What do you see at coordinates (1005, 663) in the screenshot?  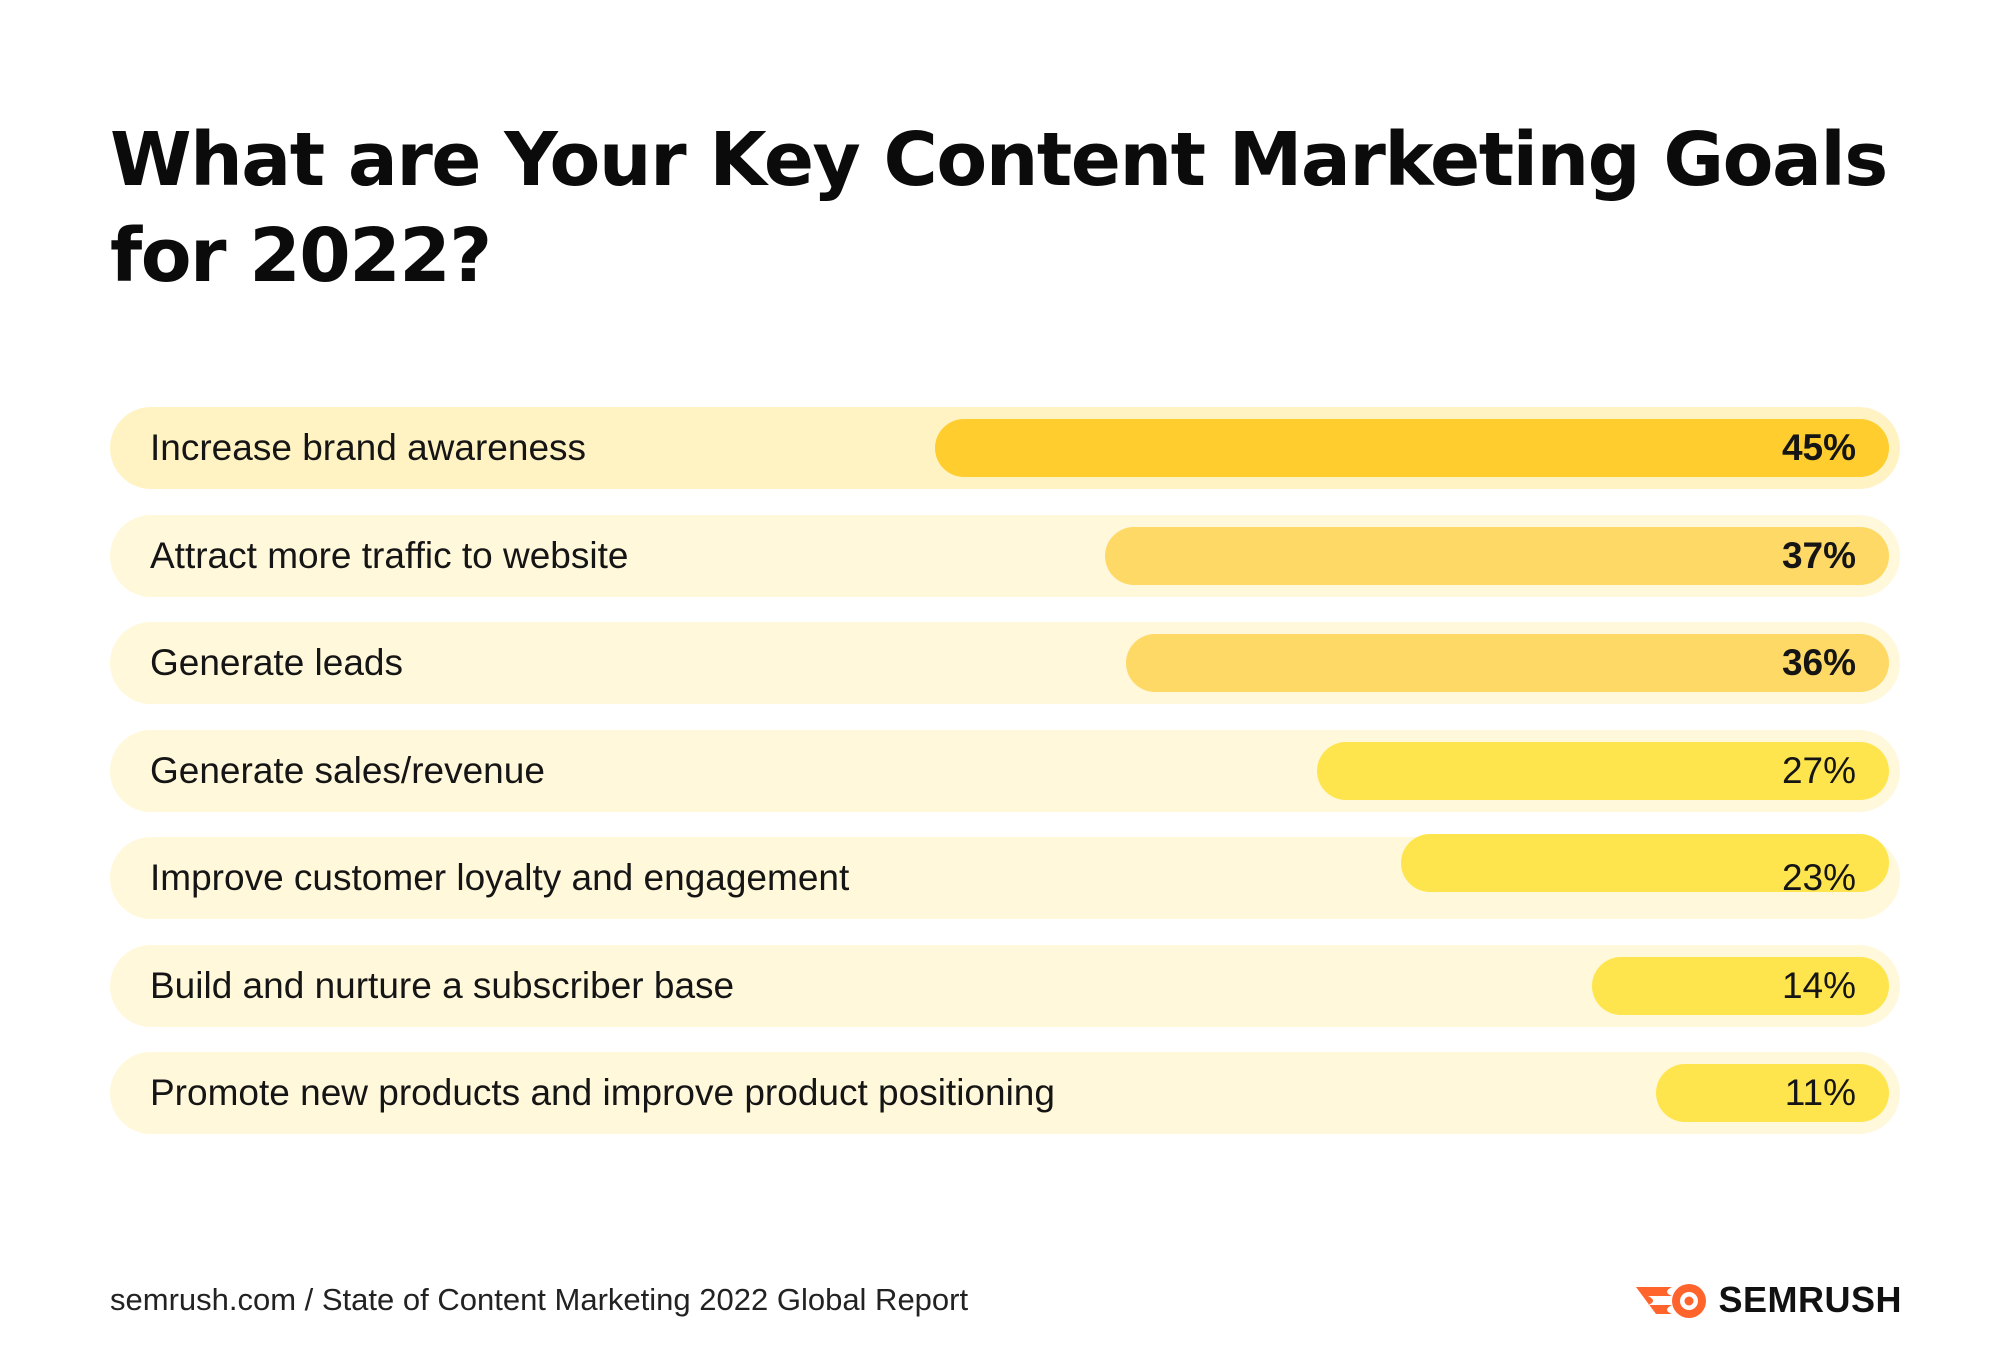 I see `bar-row: Generate leads 36%` at bounding box center [1005, 663].